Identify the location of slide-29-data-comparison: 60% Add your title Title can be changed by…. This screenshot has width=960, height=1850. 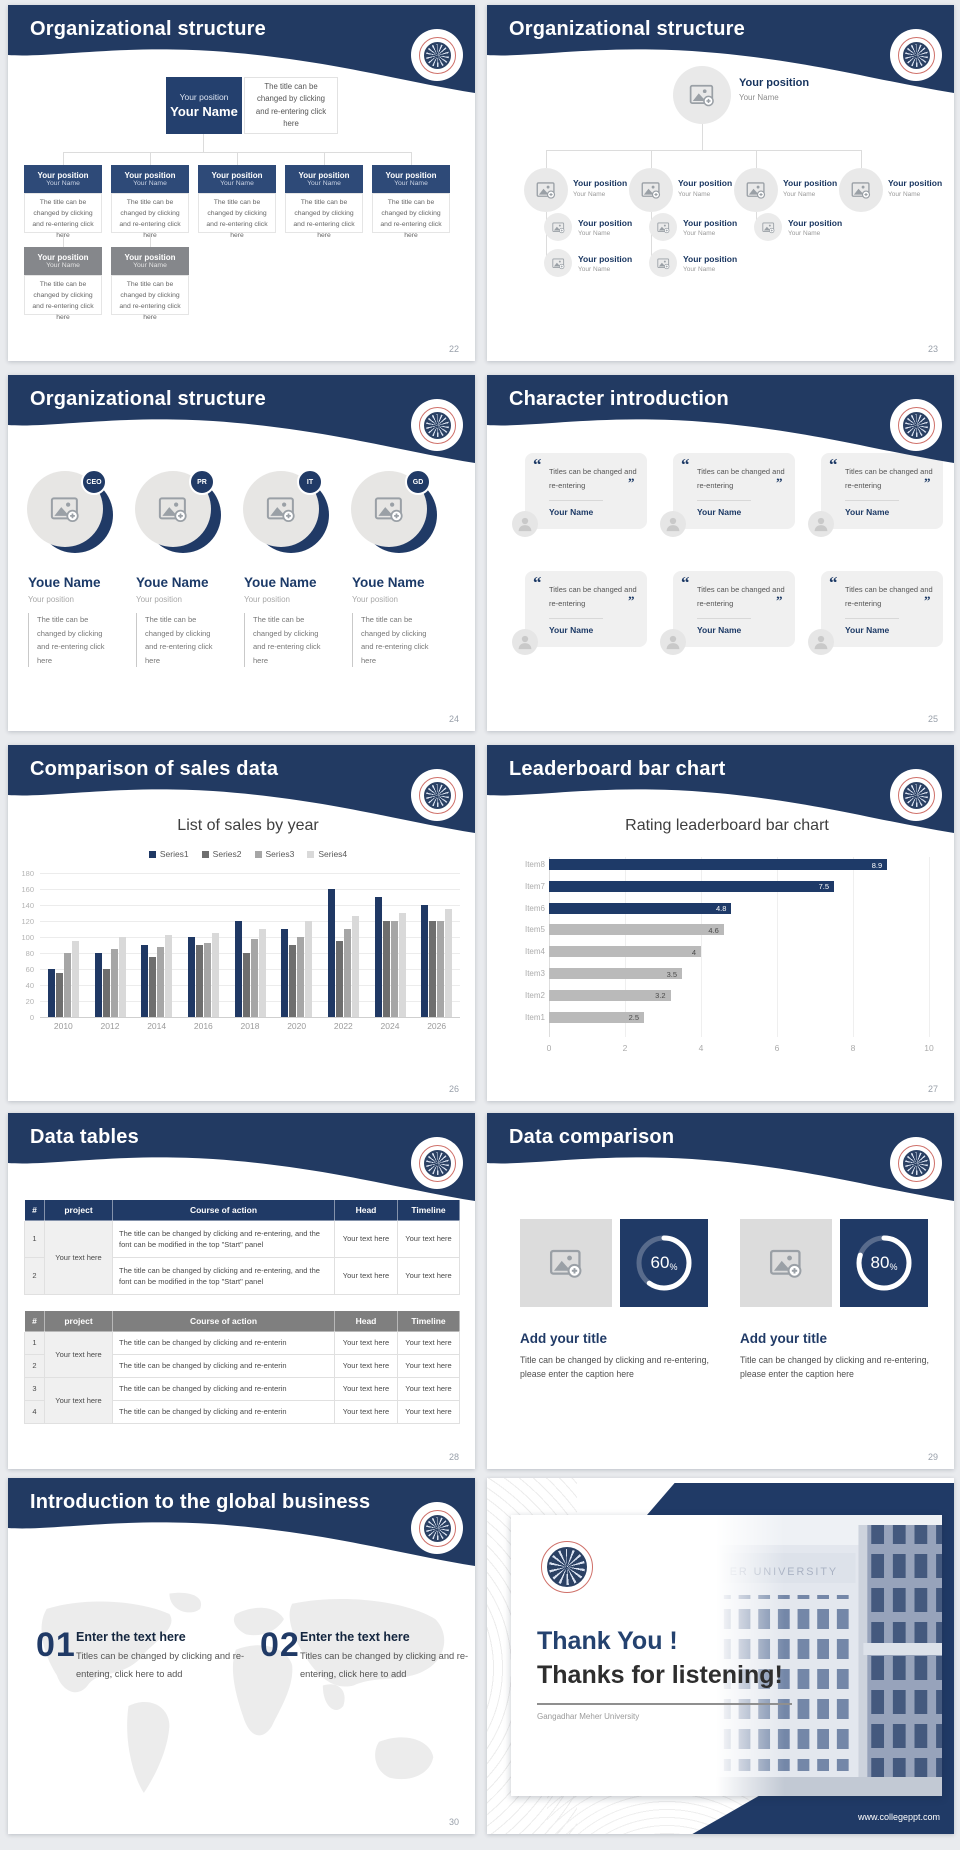
(720, 1291).